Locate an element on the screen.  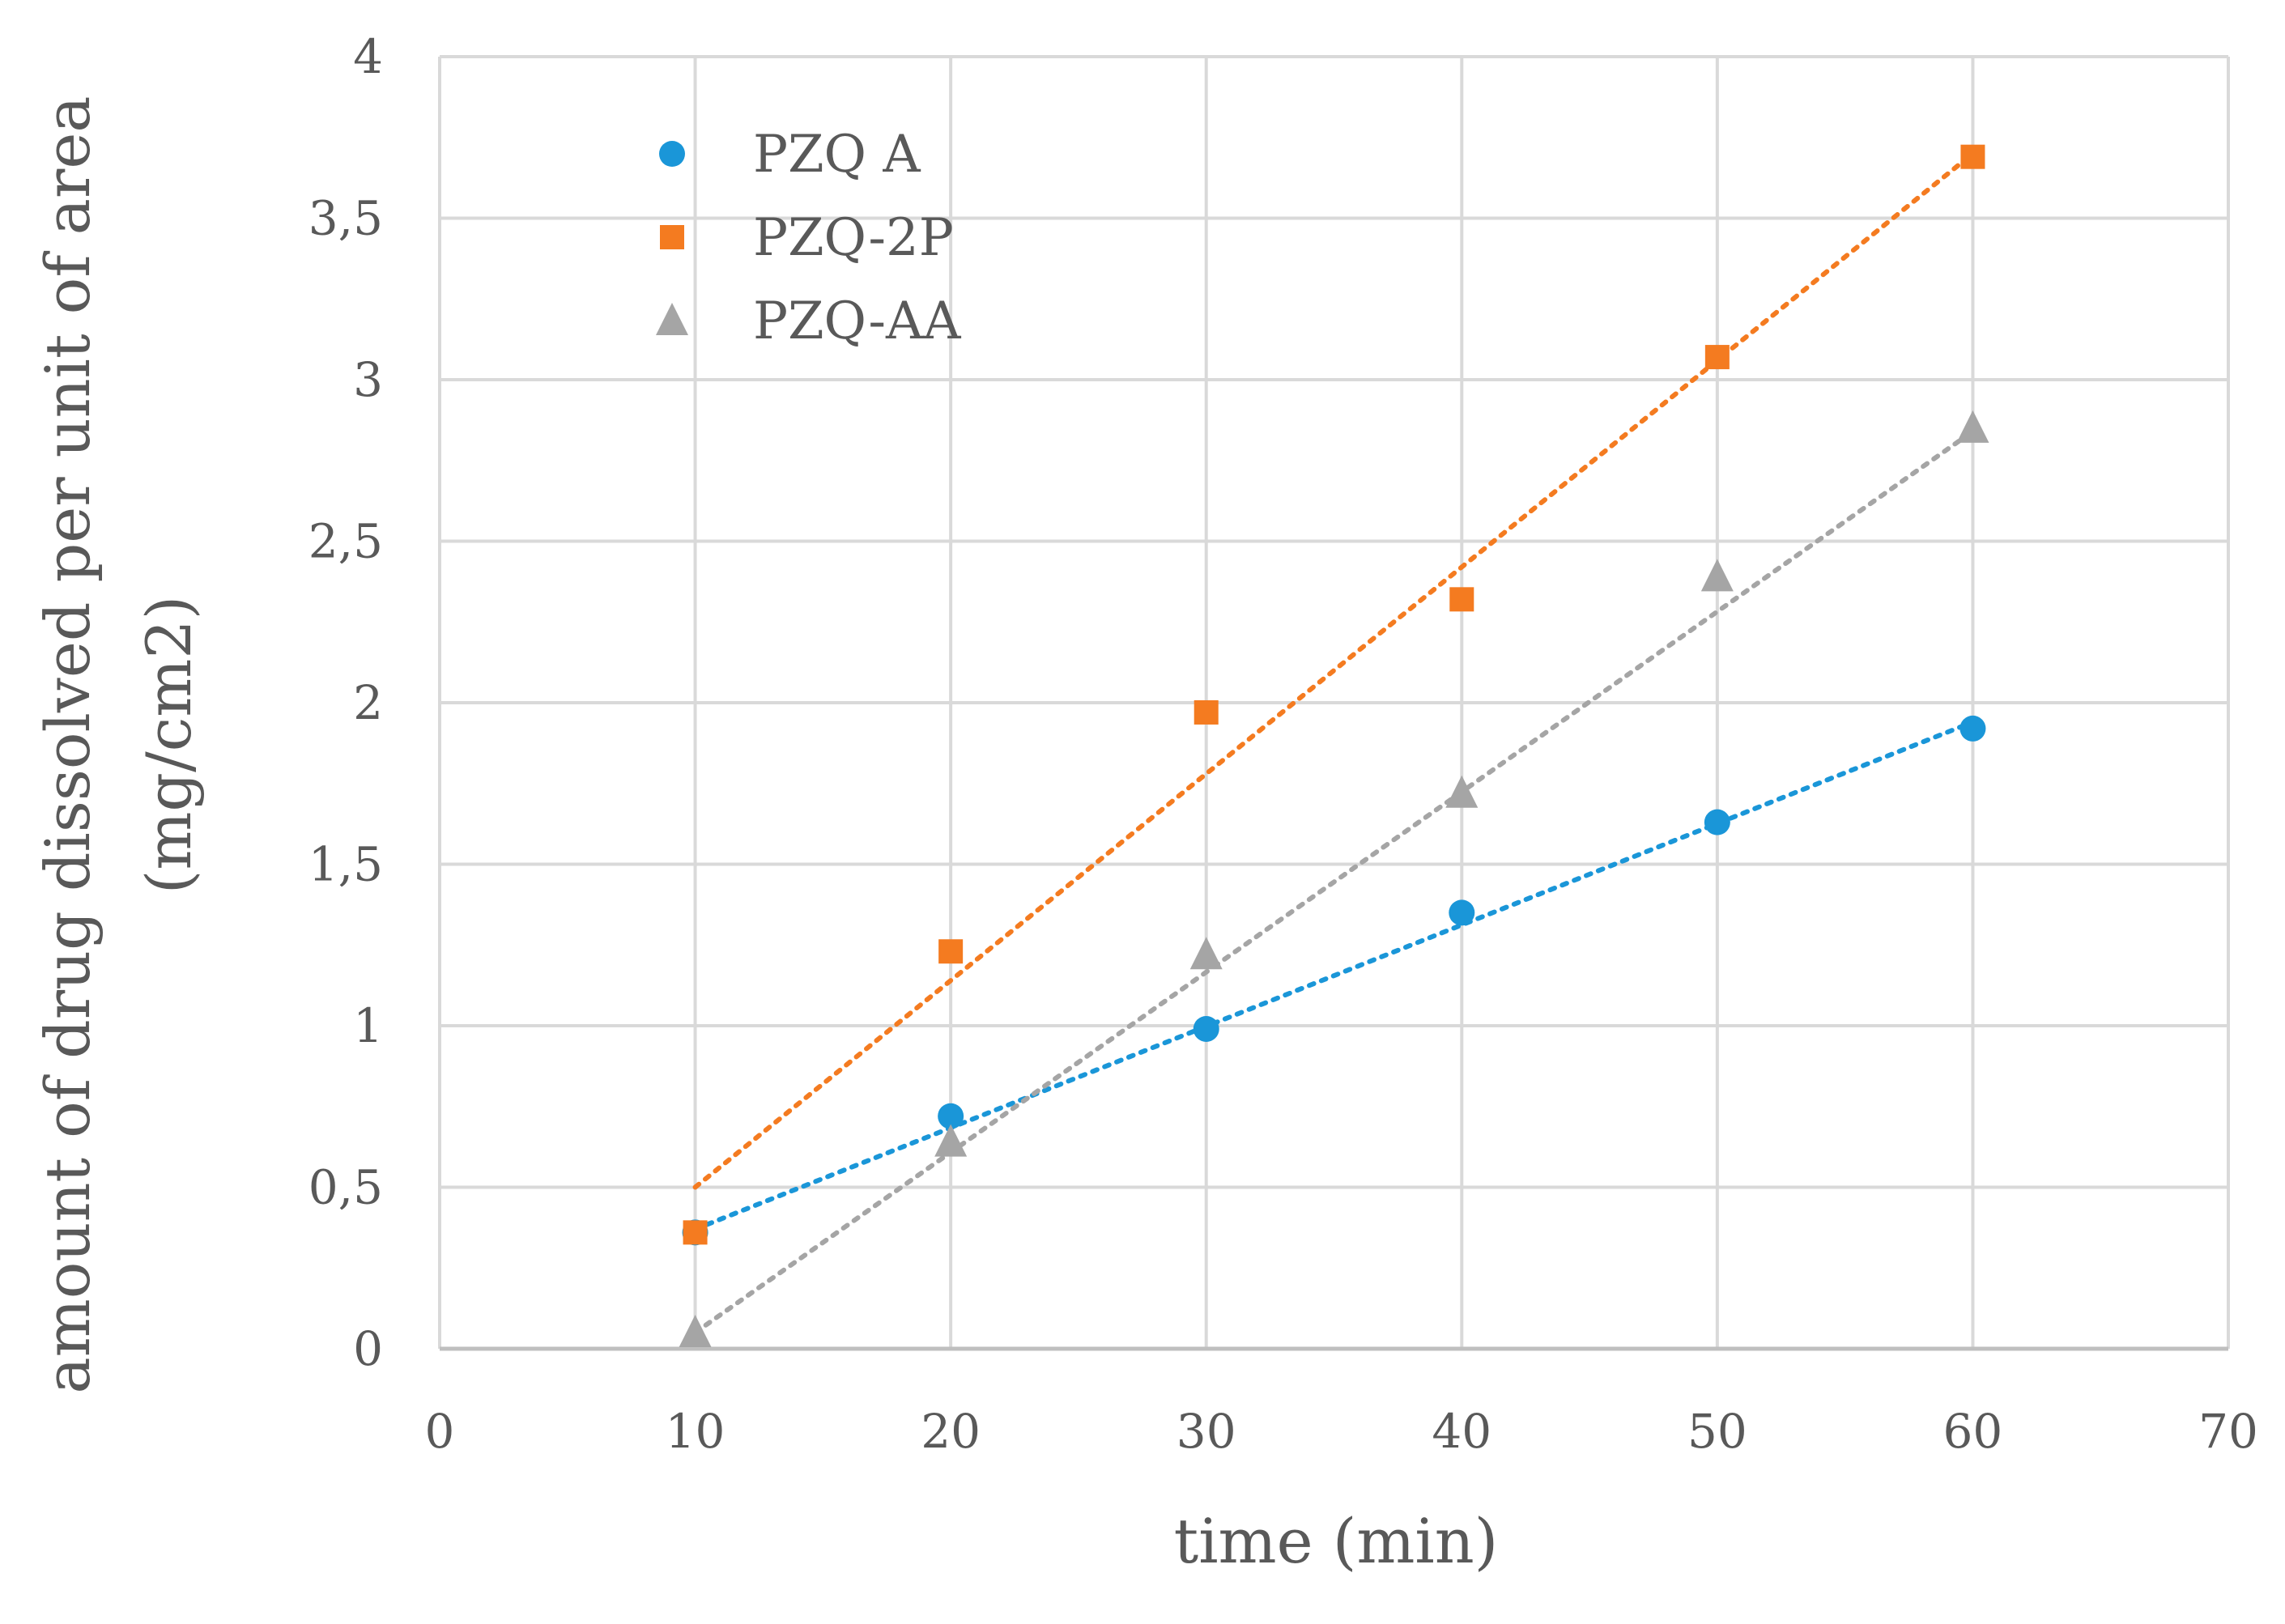
y-tick-label: 2 is located at coordinates (368, 702).